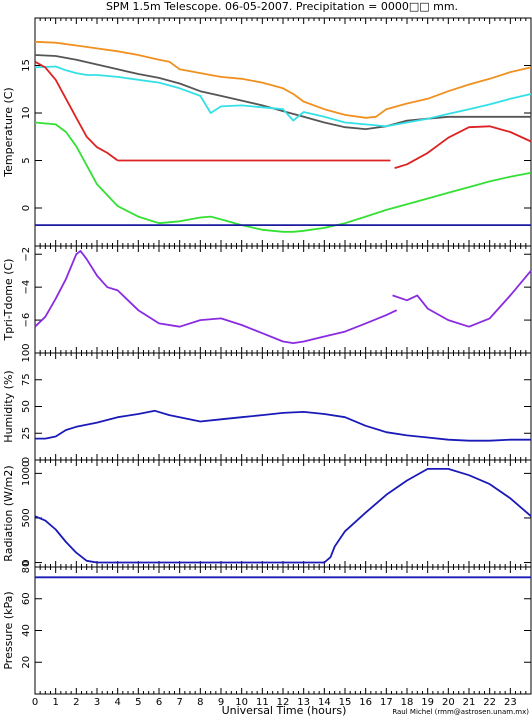 The image size is (532, 719). I want to click on y-tick-label: 50, so click(26, 406).